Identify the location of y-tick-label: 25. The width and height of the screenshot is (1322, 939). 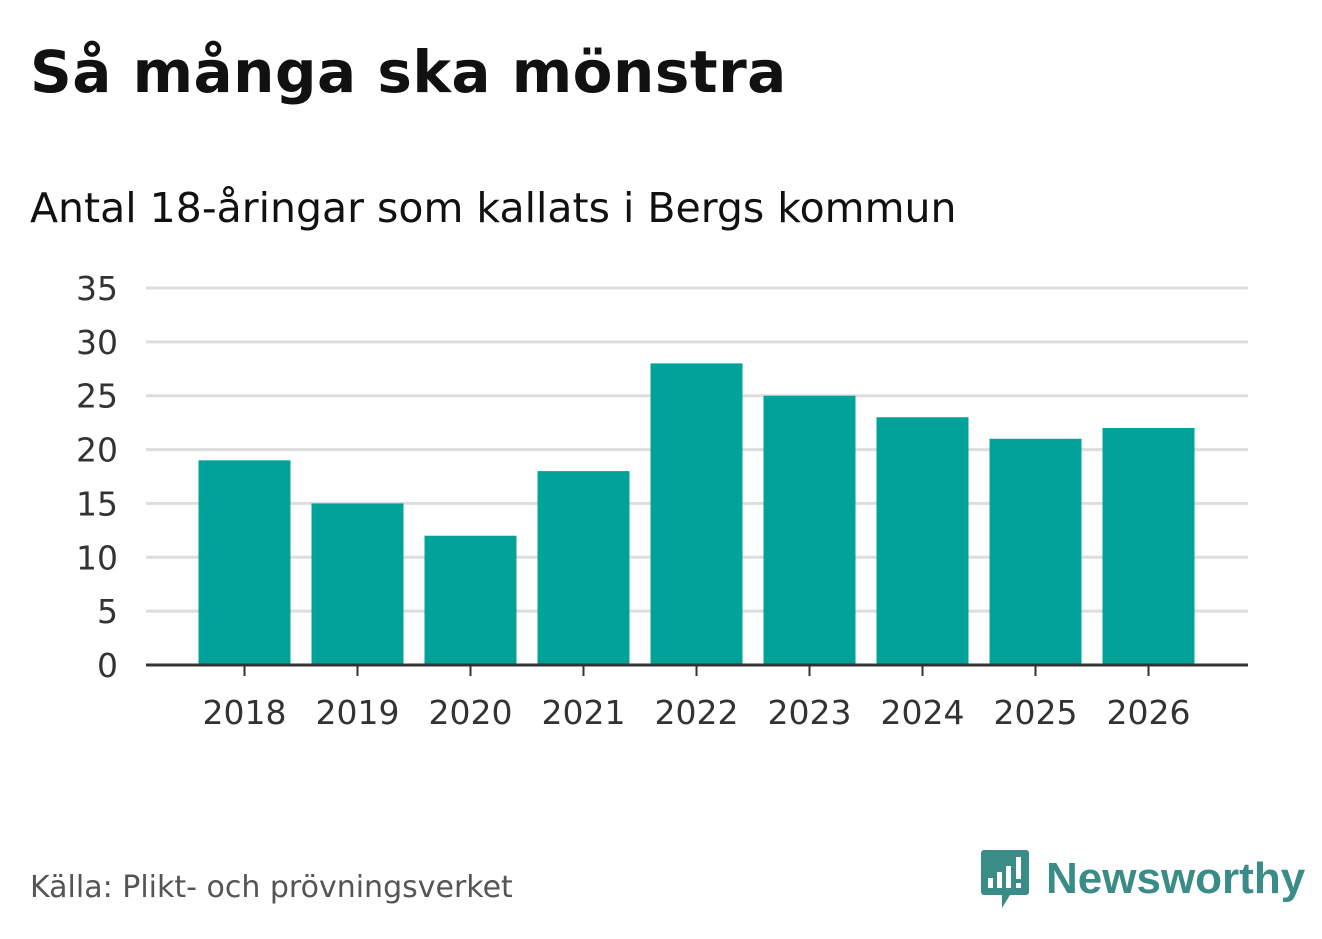
(97, 396).